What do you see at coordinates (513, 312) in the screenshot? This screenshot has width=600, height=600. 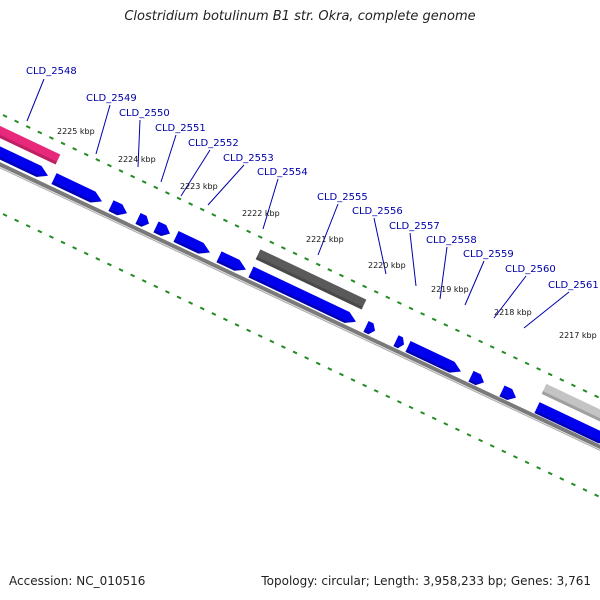 I see `tick-label: 2218 kbp` at bounding box center [513, 312].